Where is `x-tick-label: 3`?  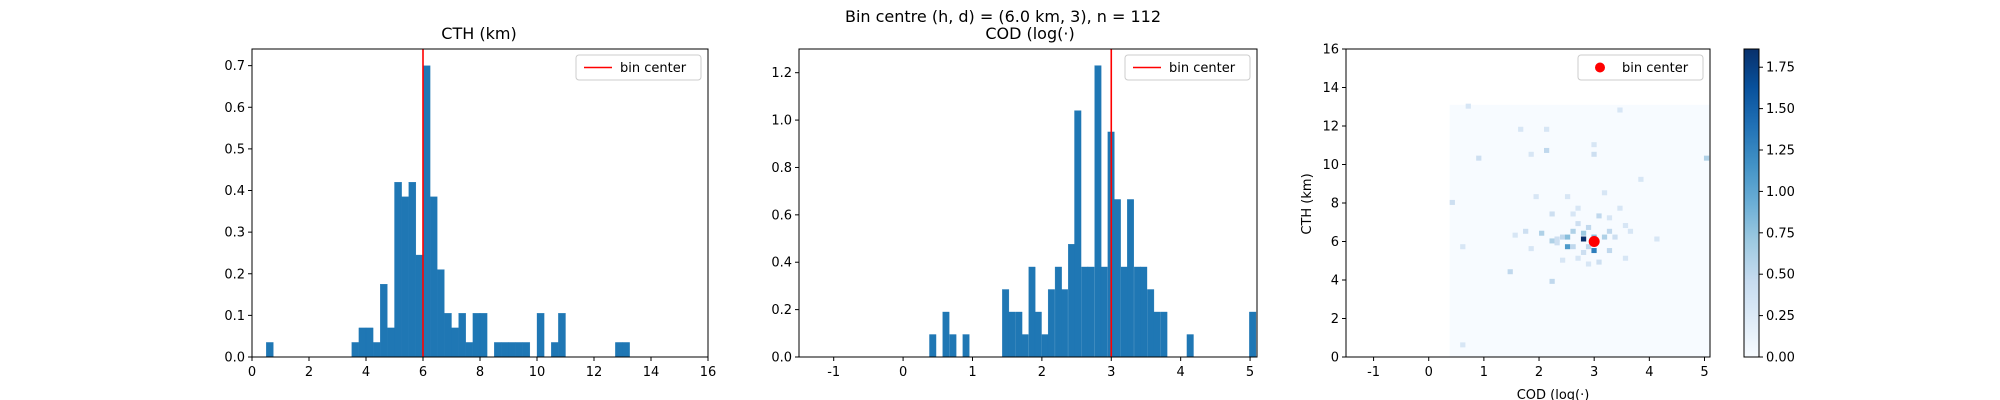 x-tick-label: 3 is located at coordinates (1111, 372).